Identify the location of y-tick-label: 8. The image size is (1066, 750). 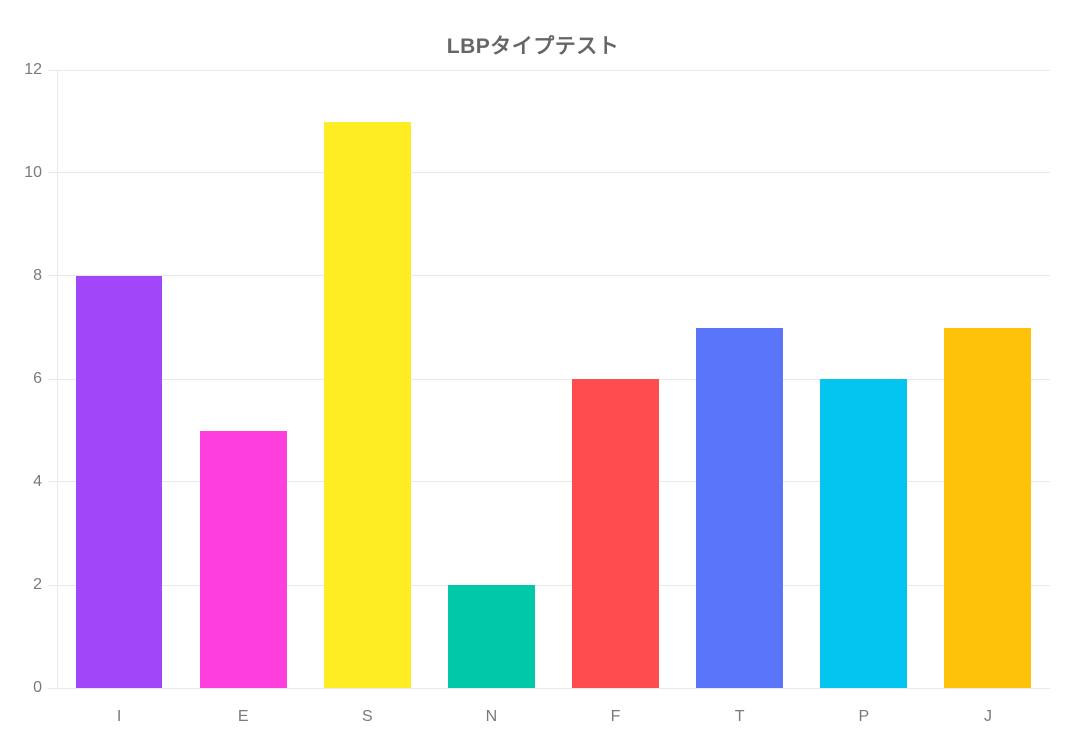
(37, 275).